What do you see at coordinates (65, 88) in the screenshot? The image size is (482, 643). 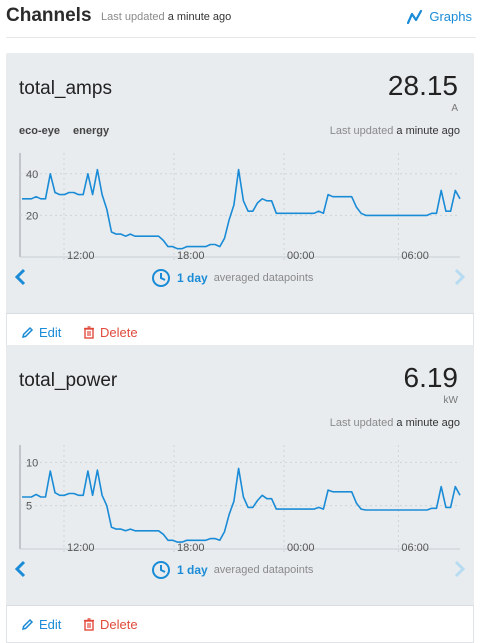 I see `channel-name: total_amps` at bounding box center [65, 88].